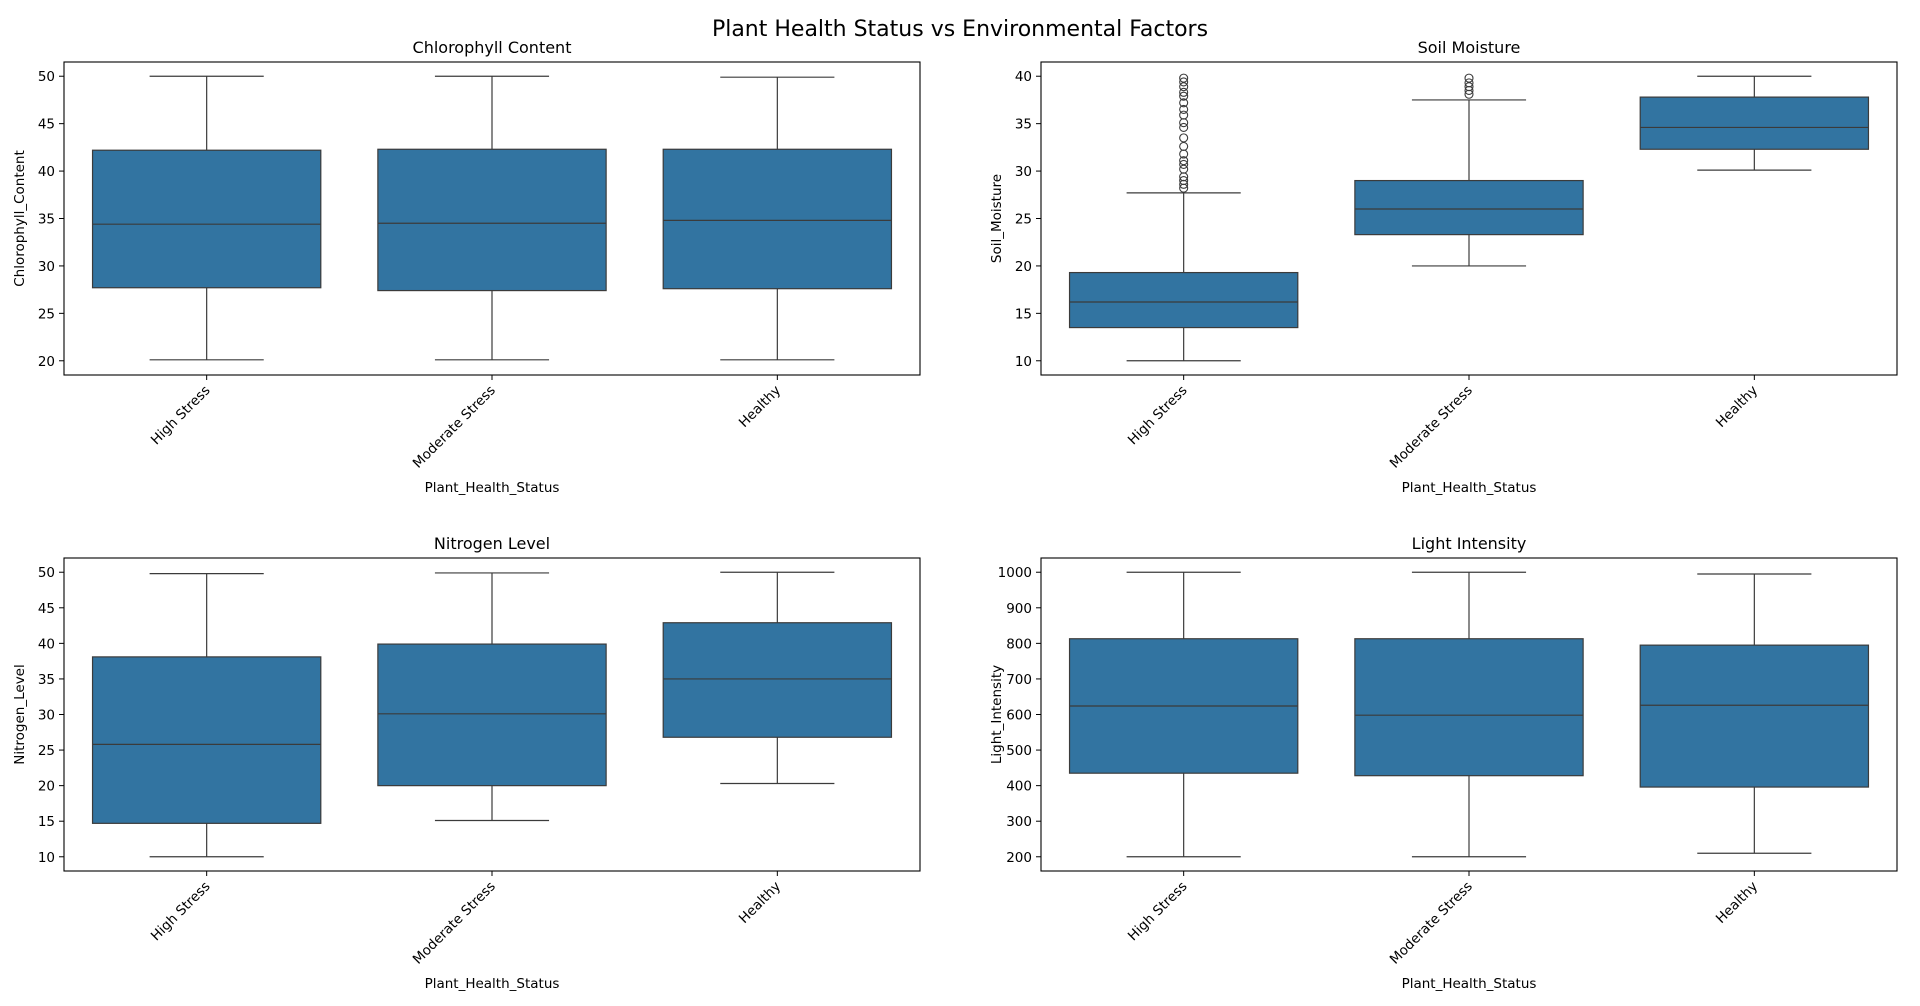  Describe the element at coordinates (1019, 751) in the screenshot. I see `y-tick-label: 500` at that location.